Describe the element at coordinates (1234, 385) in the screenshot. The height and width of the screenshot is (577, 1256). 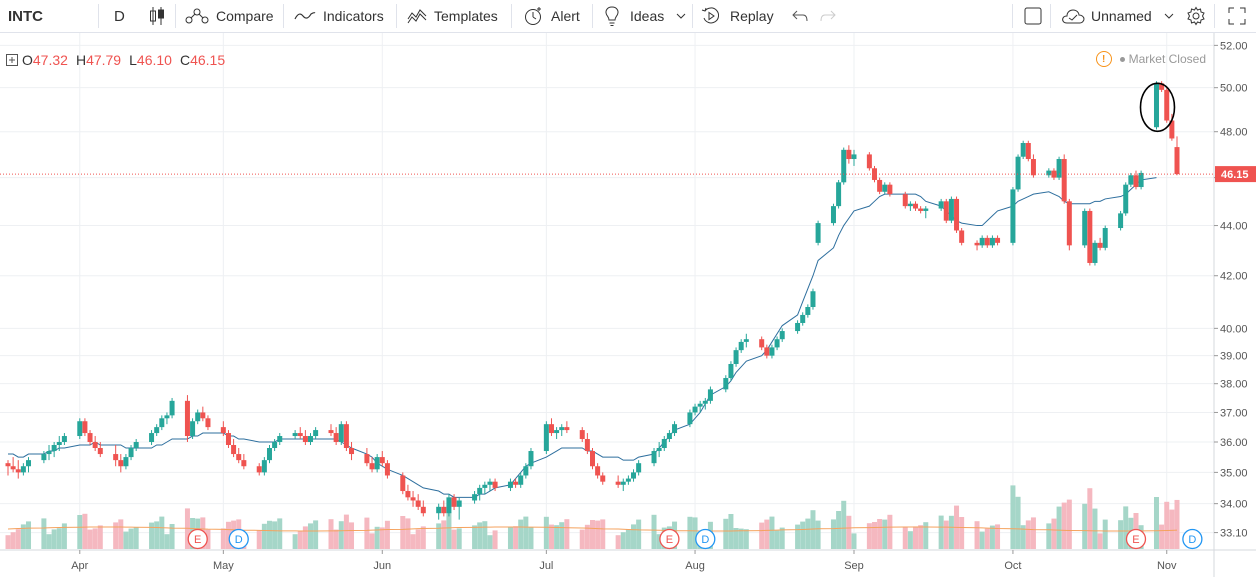
I see `price-tick-label: 38.00` at that location.